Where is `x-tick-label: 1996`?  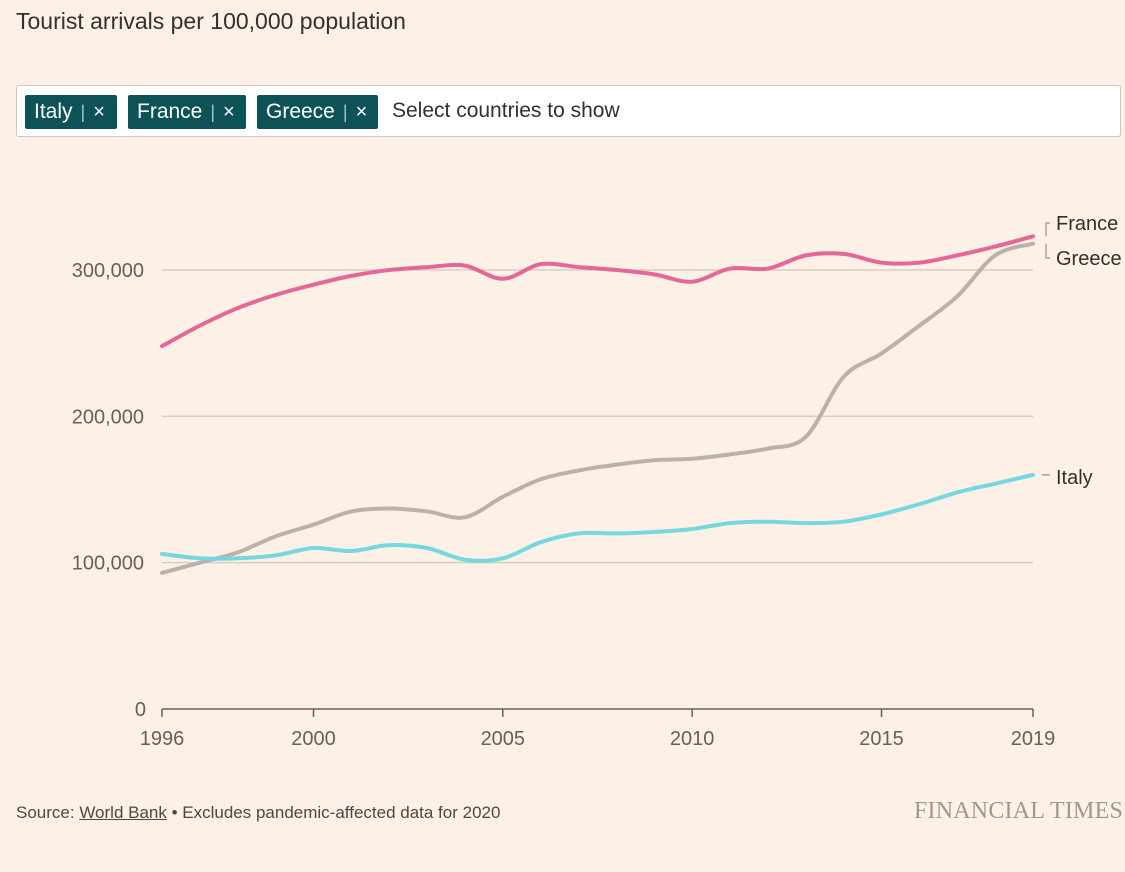
x-tick-label: 1996 is located at coordinates (162, 739).